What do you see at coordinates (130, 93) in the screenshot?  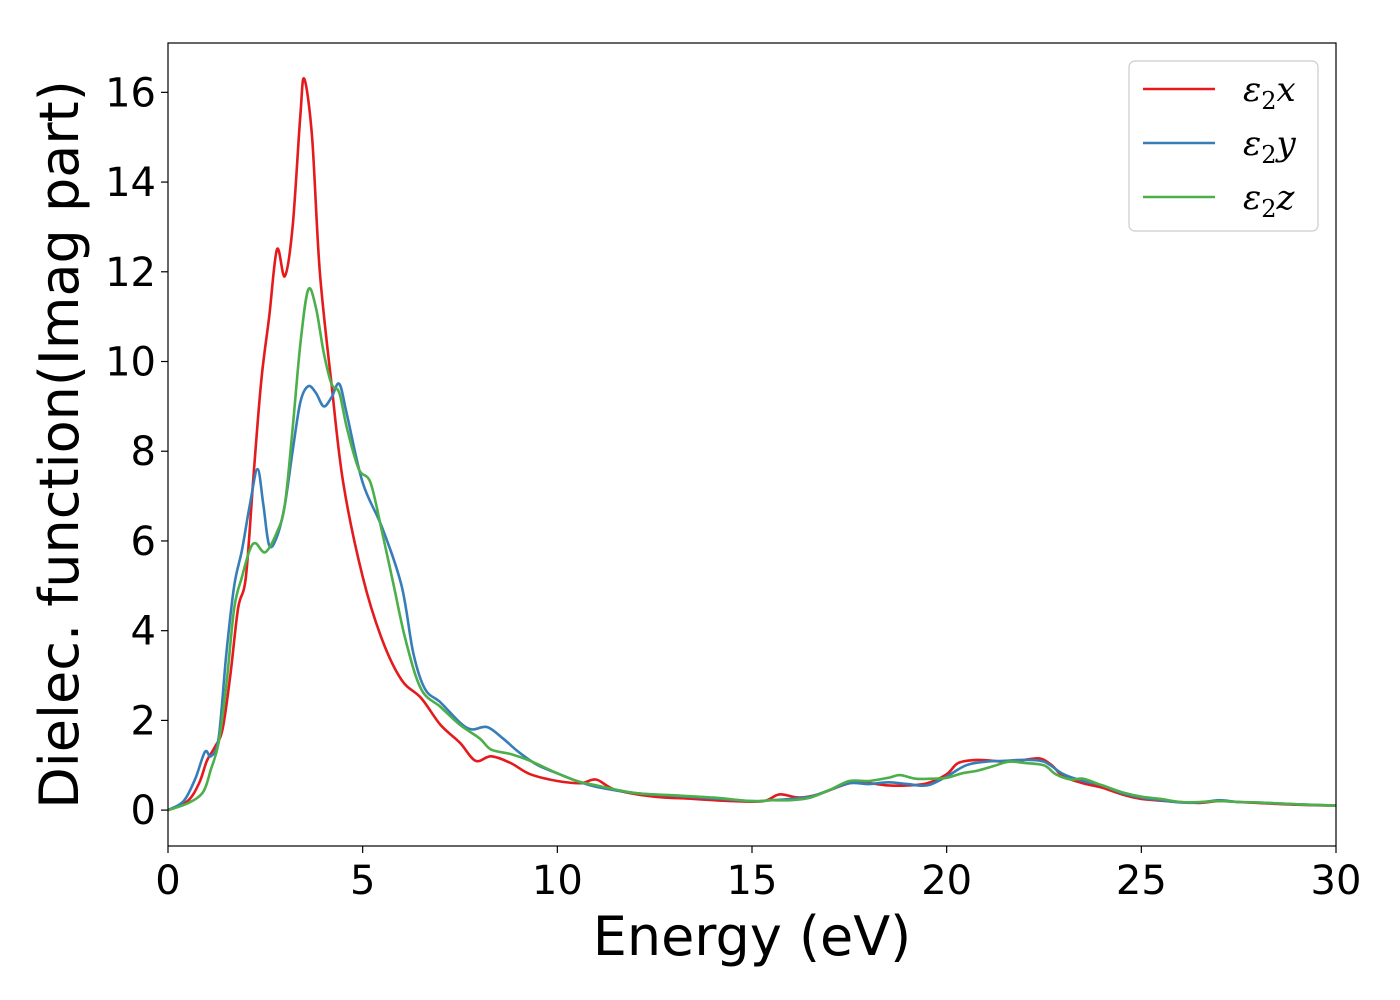 I see `y-tick-label: 16` at bounding box center [130, 93].